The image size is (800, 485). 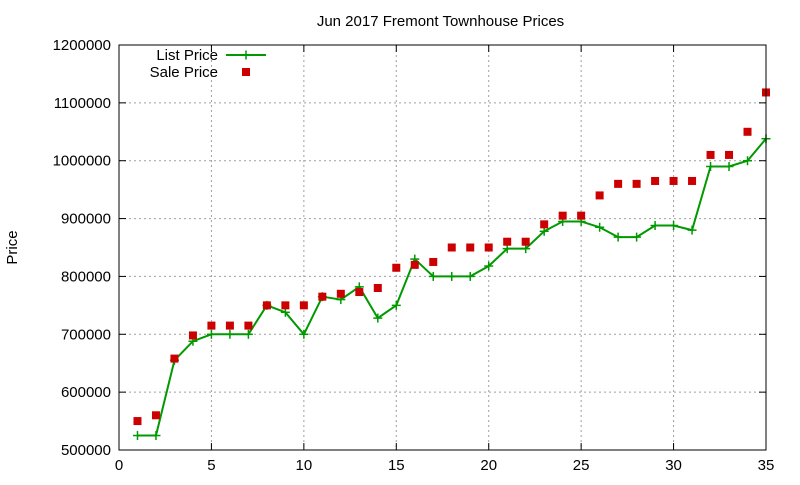 I want to click on x-tick-label: 35, so click(x=766, y=465).